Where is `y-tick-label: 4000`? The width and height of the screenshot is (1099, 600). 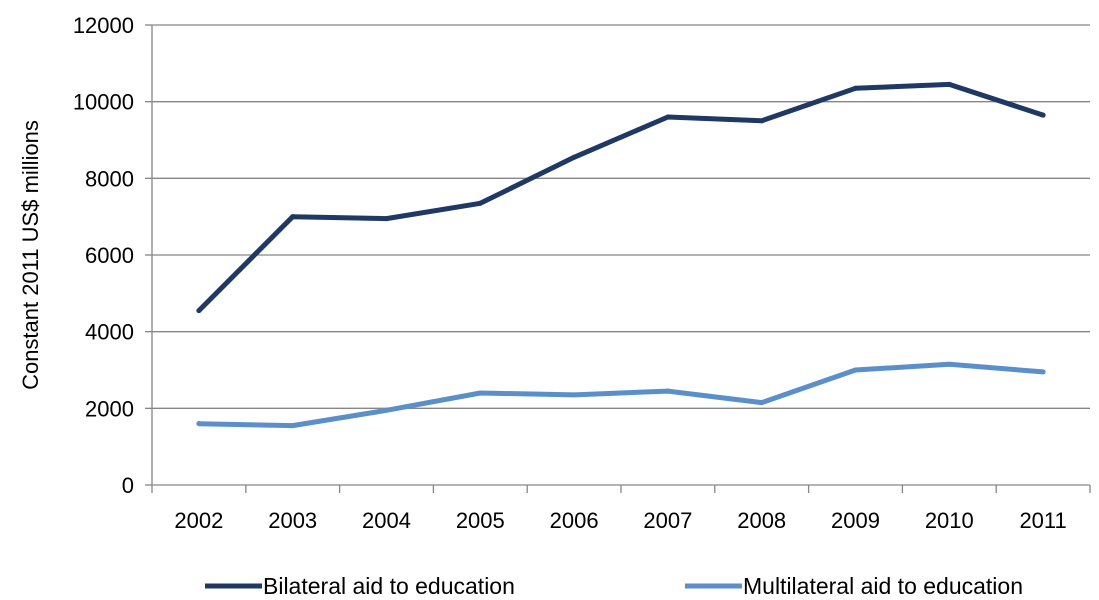
y-tick-label: 4000 is located at coordinates (109, 332).